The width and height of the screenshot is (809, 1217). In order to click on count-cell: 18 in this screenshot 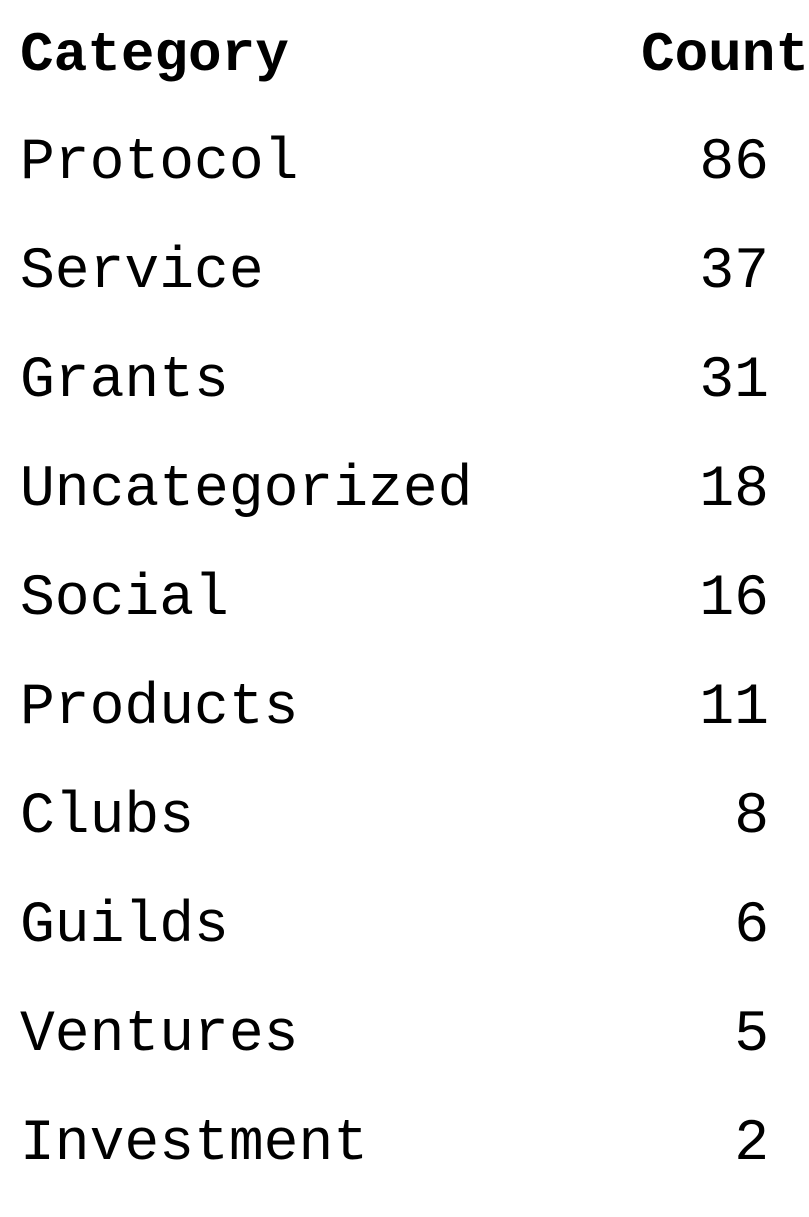, I will do `click(734, 490)`.